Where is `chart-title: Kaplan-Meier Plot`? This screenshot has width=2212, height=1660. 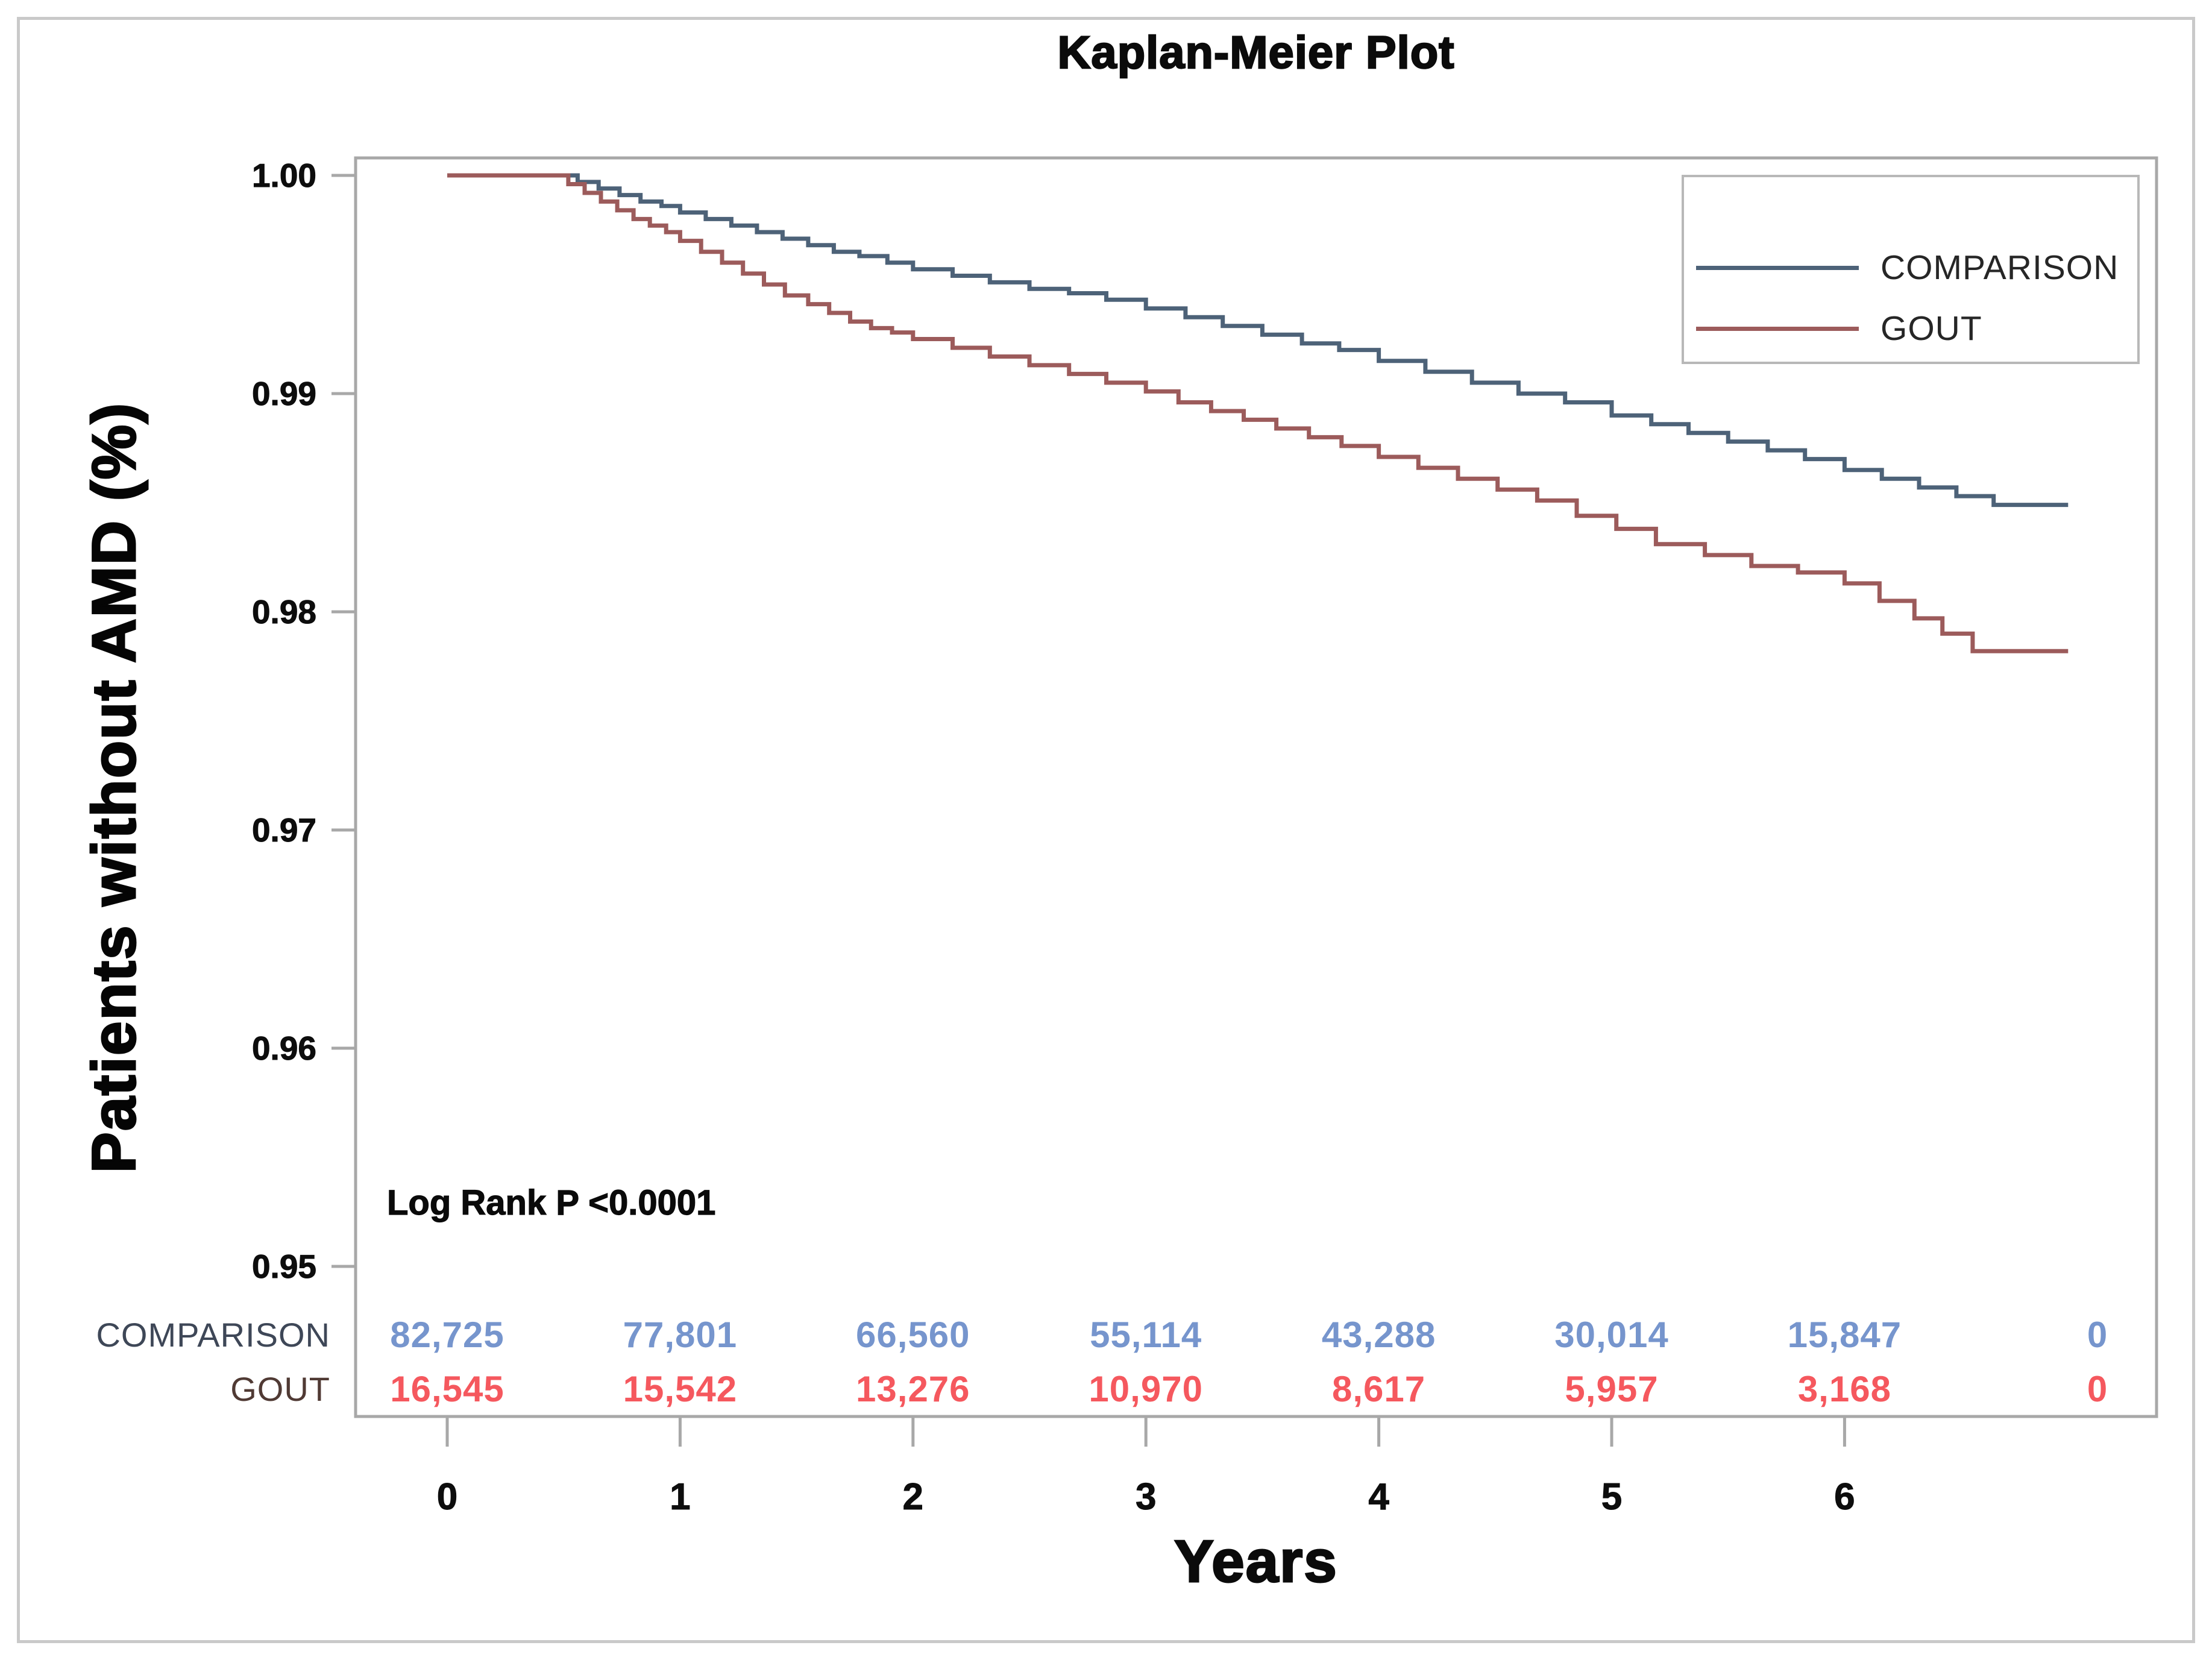
chart-title: Kaplan-Meier Plot is located at coordinates (1256, 53).